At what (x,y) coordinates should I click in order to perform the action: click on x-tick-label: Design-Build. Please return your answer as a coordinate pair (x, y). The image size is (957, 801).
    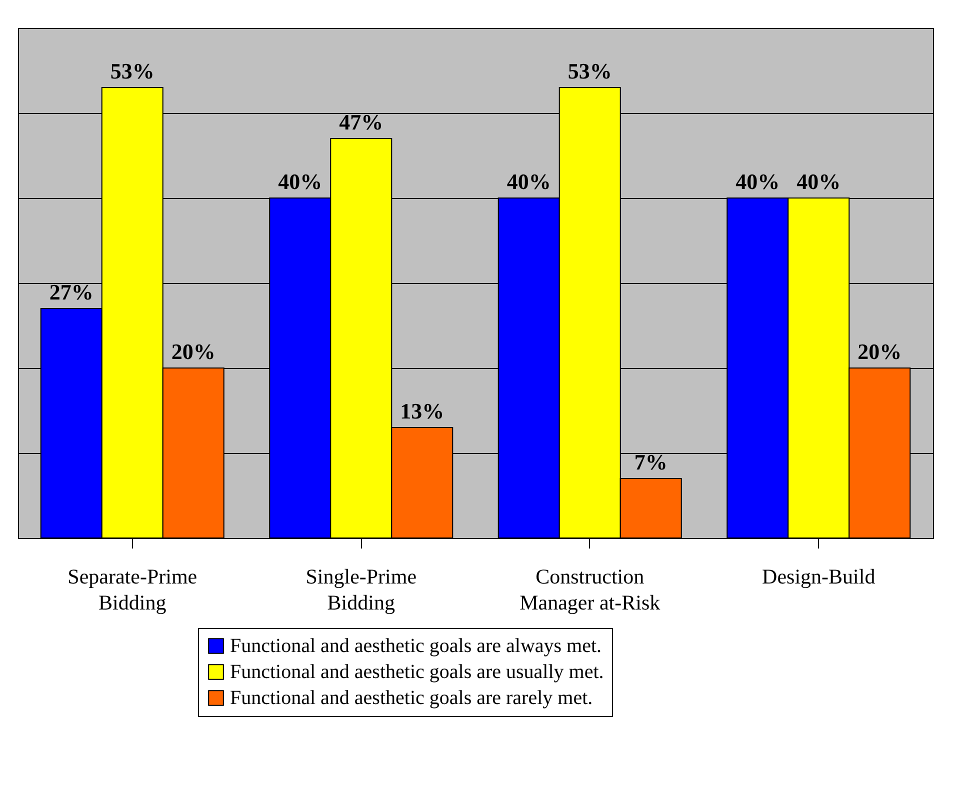
    Looking at the image, I should click on (819, 576).